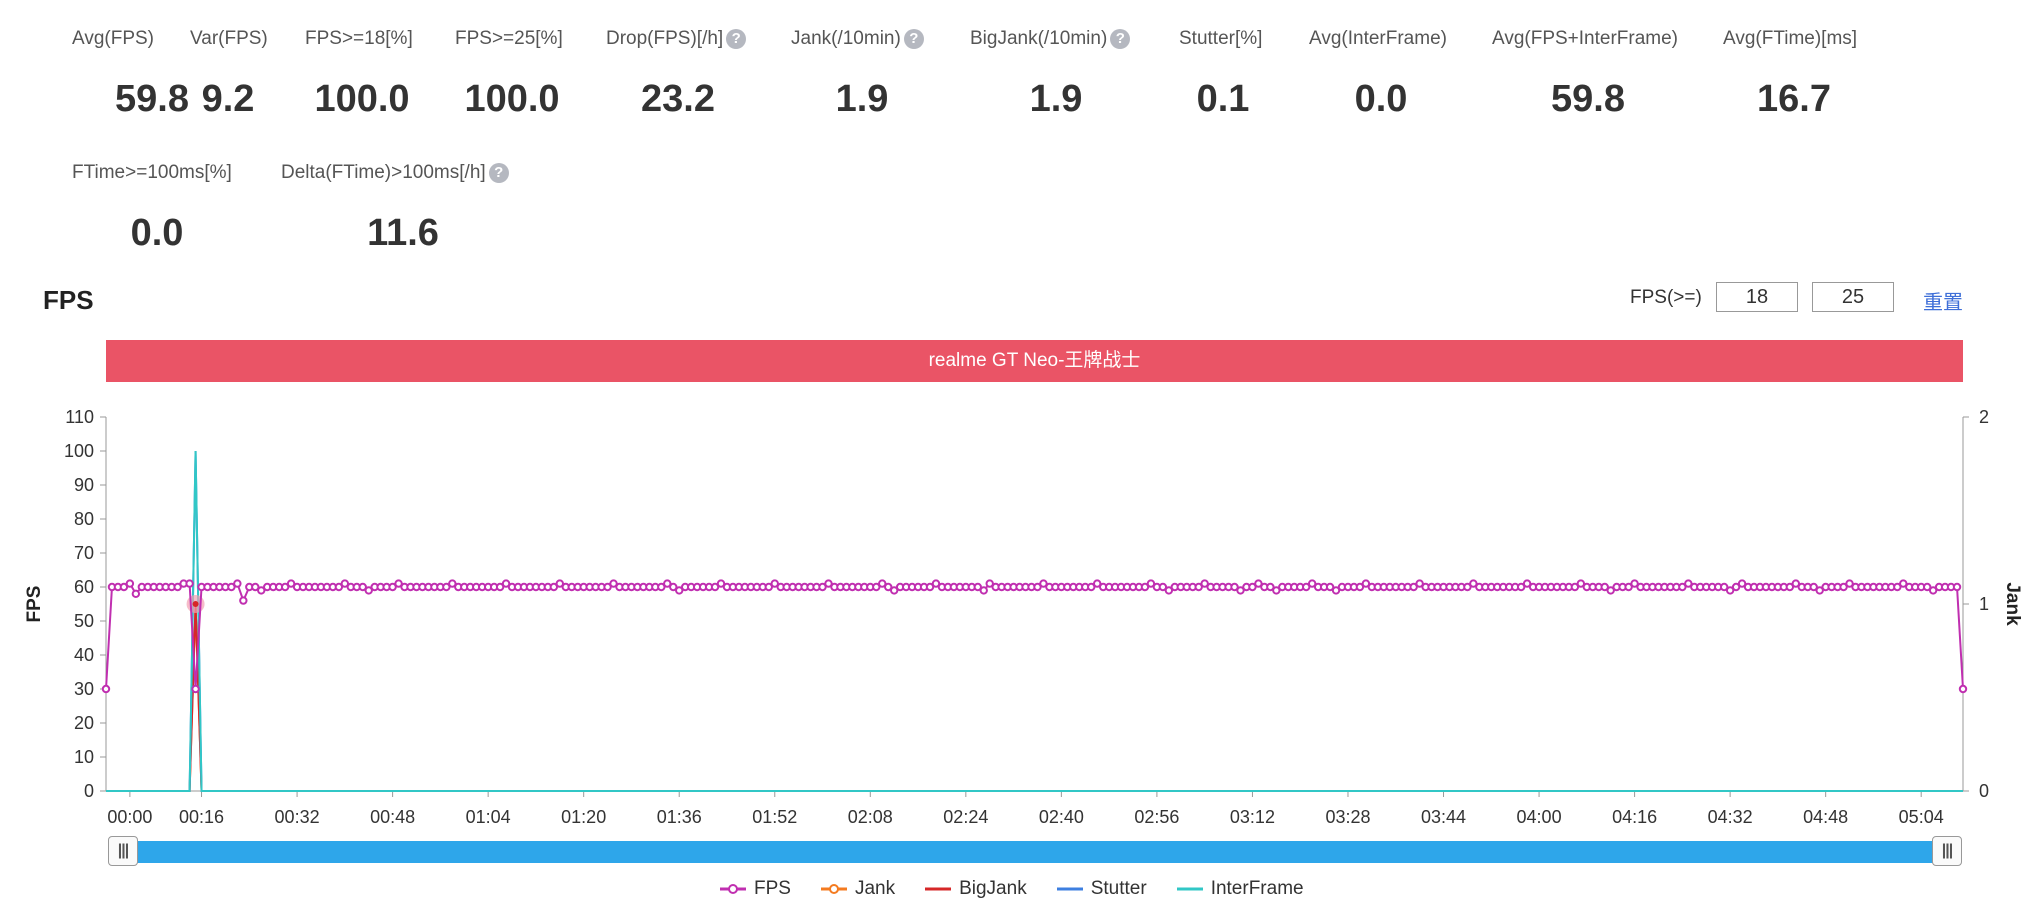 This screenshot has width=2034, height=903. Describe the element at coordinates (79, 451) in the screenshot. I see `y-tick-label: 100` at that location.